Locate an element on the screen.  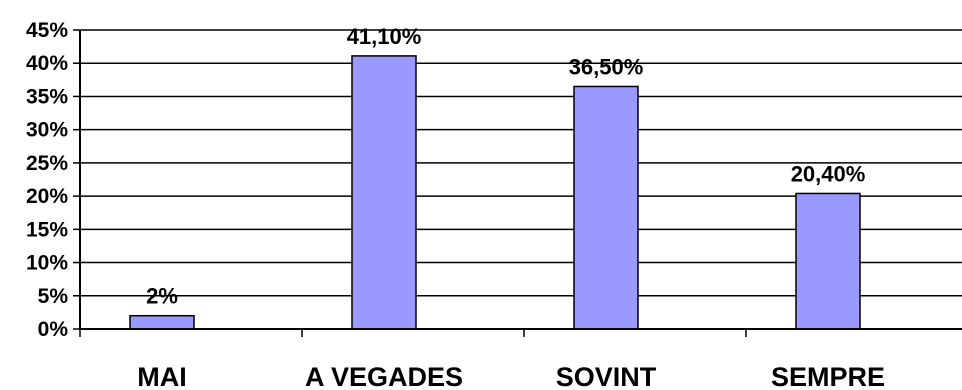
y-tick-label: 30% is located at coordinates (47, 130).